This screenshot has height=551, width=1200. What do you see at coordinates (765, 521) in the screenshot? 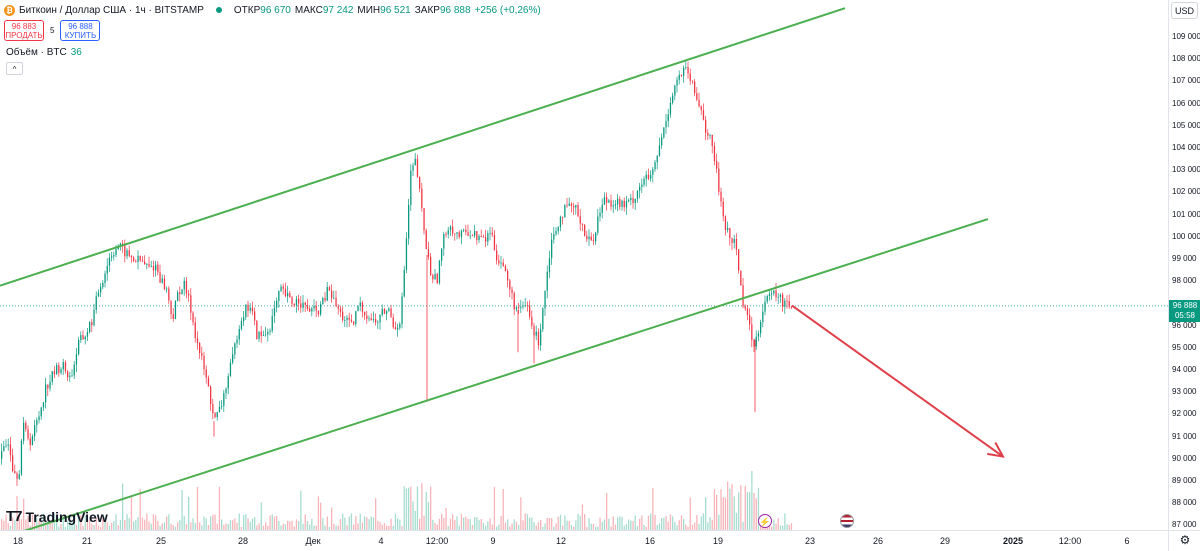
I see `lightning-event-icon: ⚡` at bounding box center [765, 521].